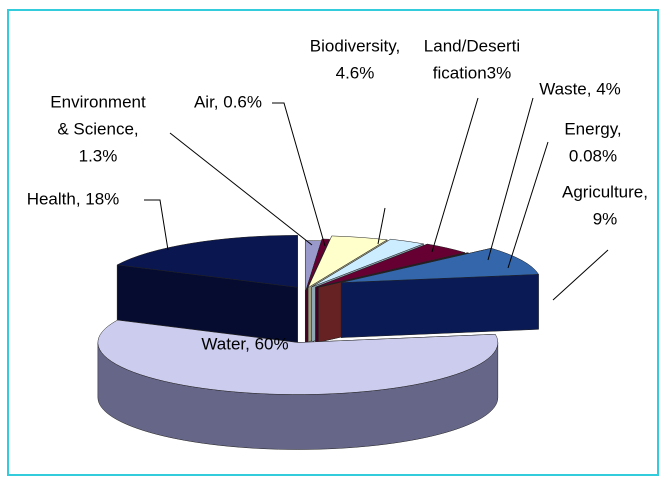 This screenshot has width=667, height=483. Describe the element at coordinates (439, 306) in the screenshot. I see `slice-side` at that location.